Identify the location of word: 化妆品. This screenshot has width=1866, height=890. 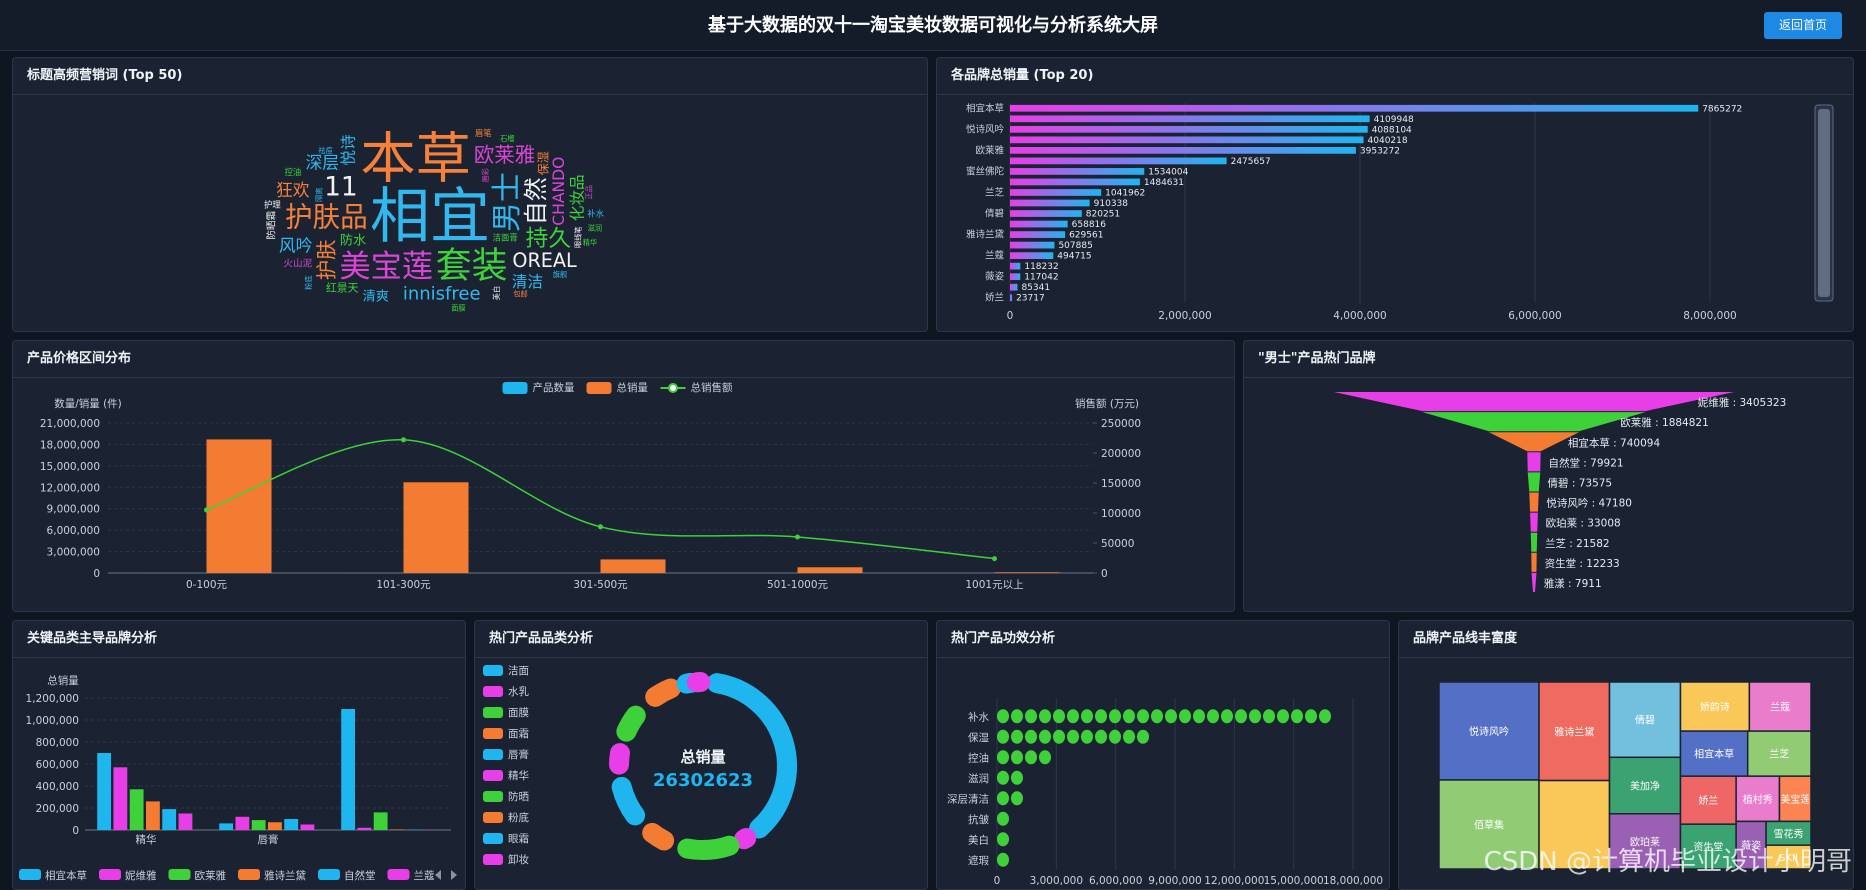
(577, 197).